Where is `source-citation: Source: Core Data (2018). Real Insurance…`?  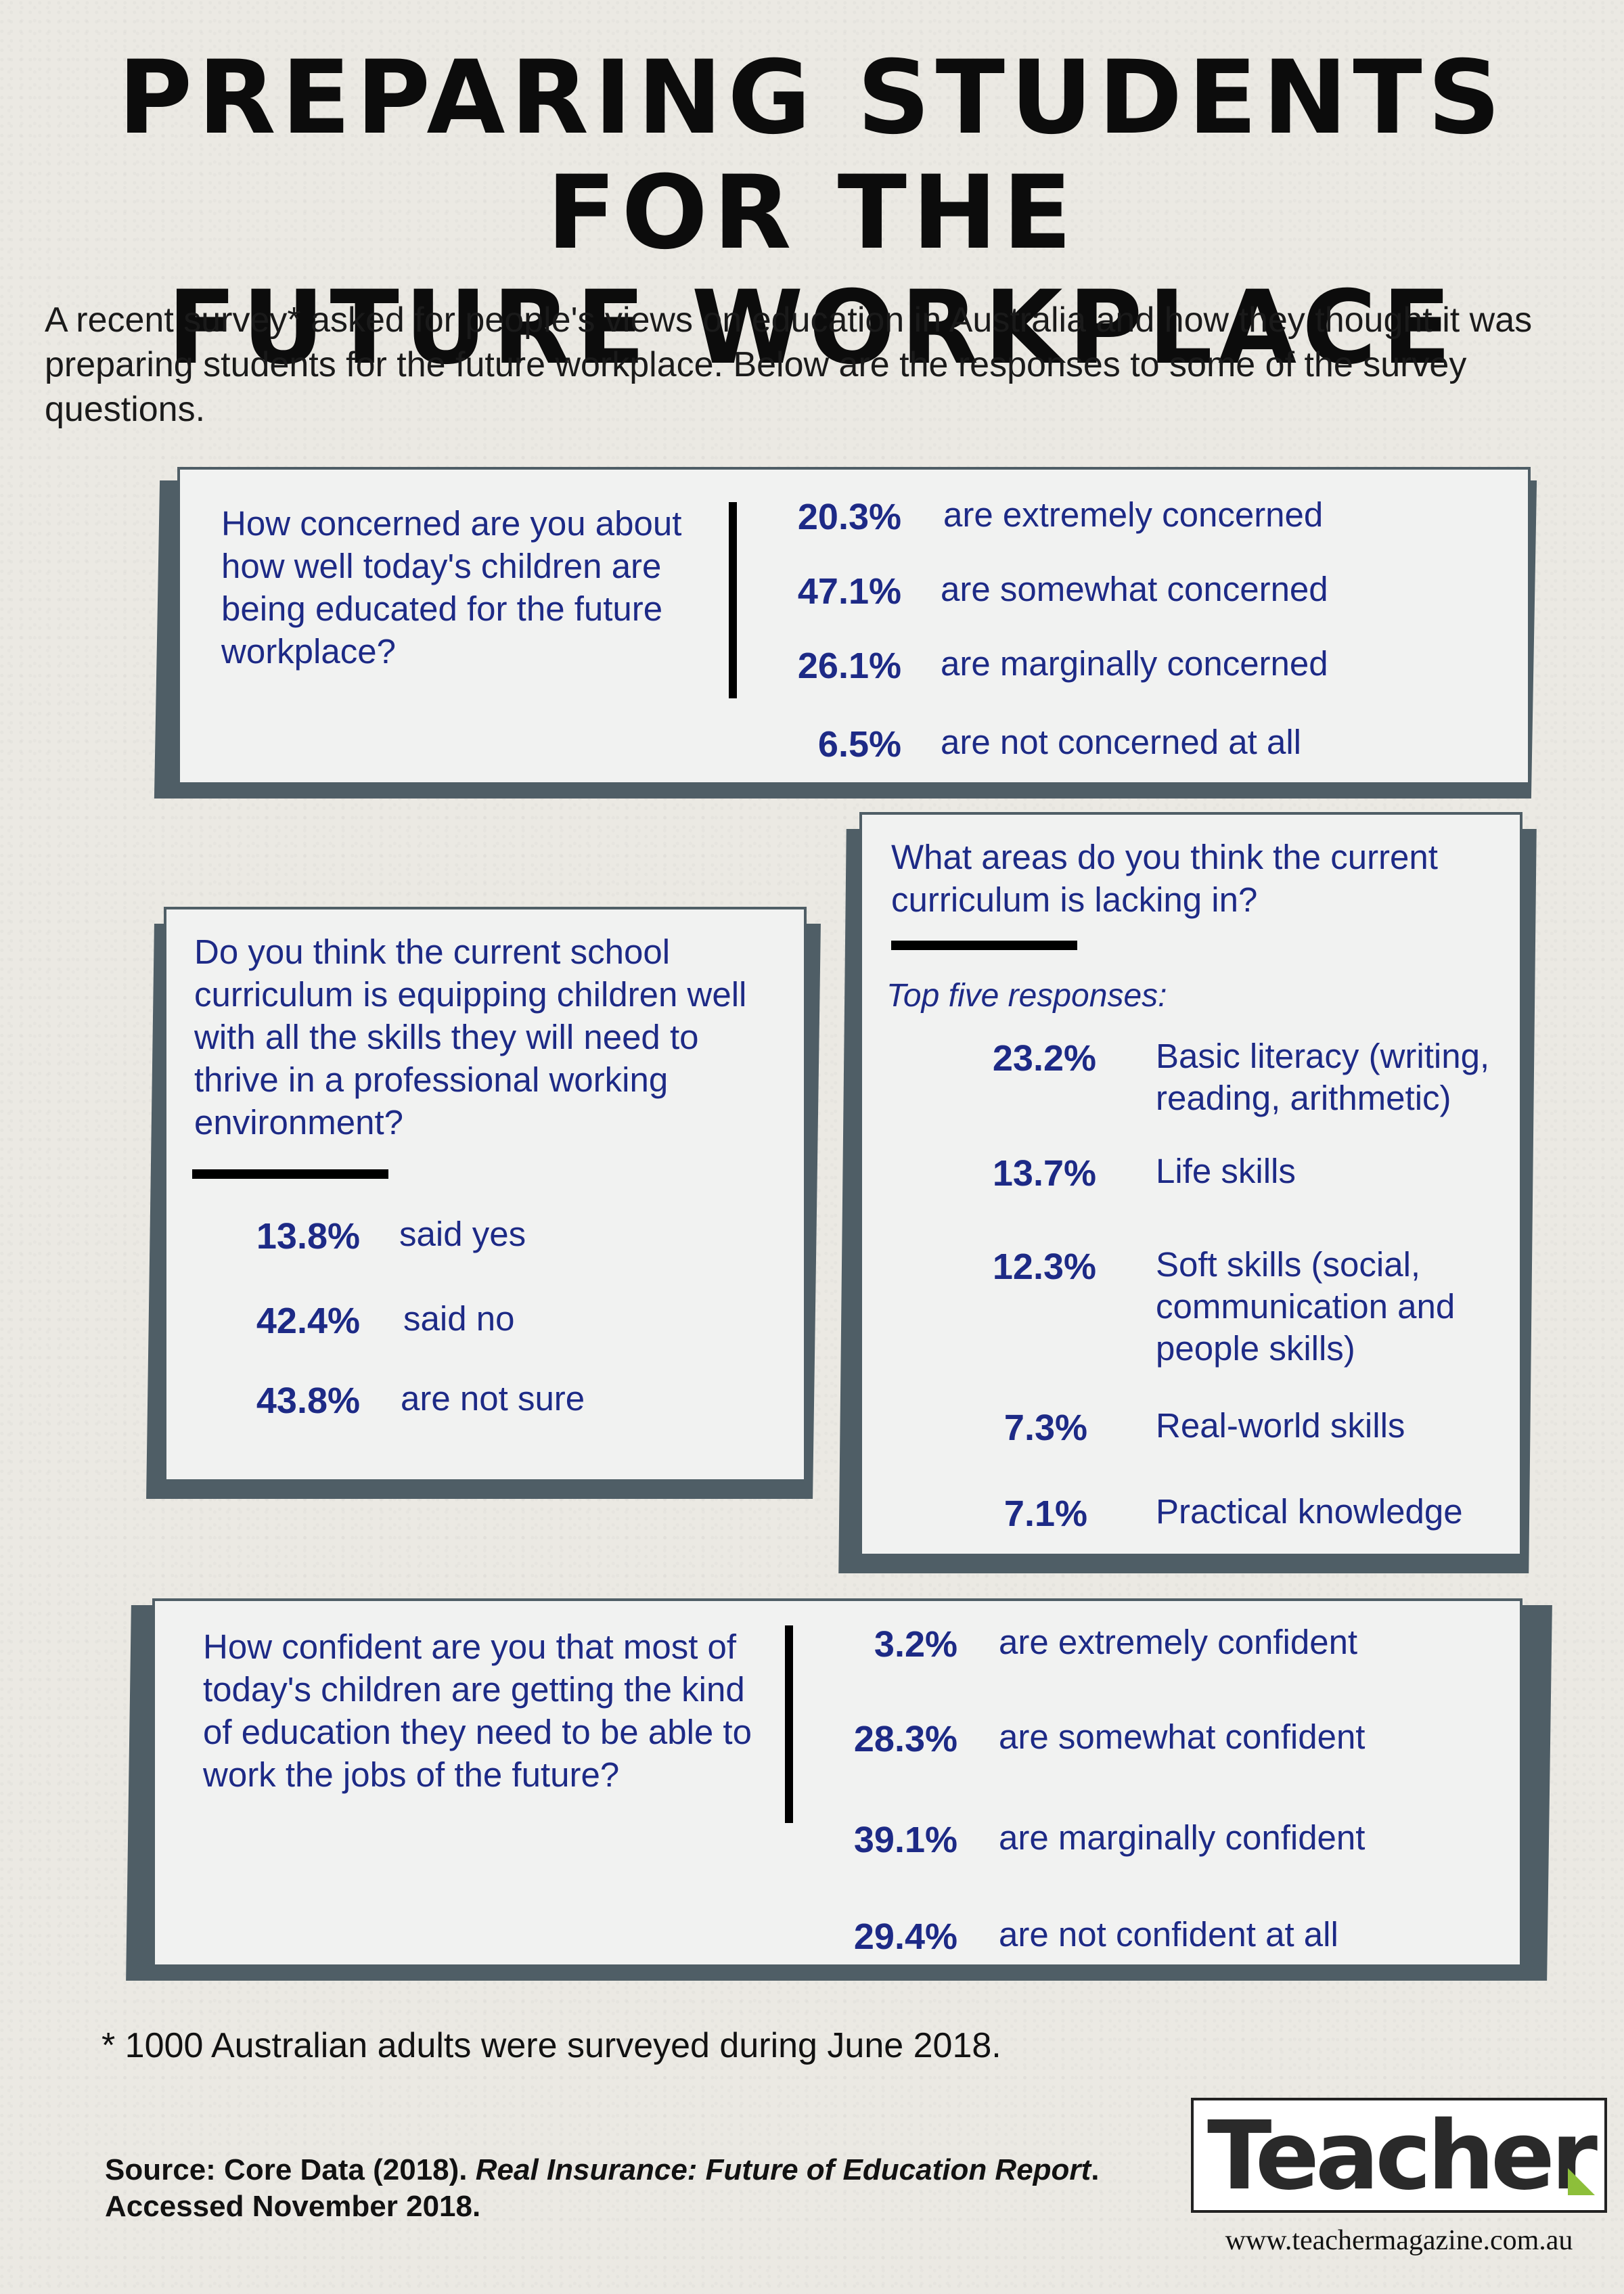 source-citation: Source: Core Data (2018). Real Insurance… is located at coordinates (646, 2188).